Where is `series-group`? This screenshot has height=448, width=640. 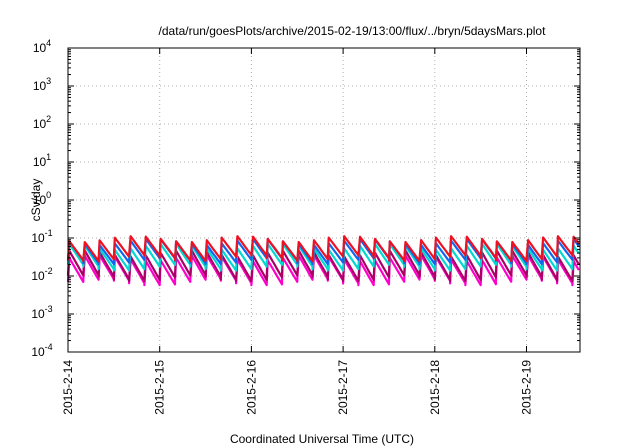
series-group is located at coordinates (323, 261).